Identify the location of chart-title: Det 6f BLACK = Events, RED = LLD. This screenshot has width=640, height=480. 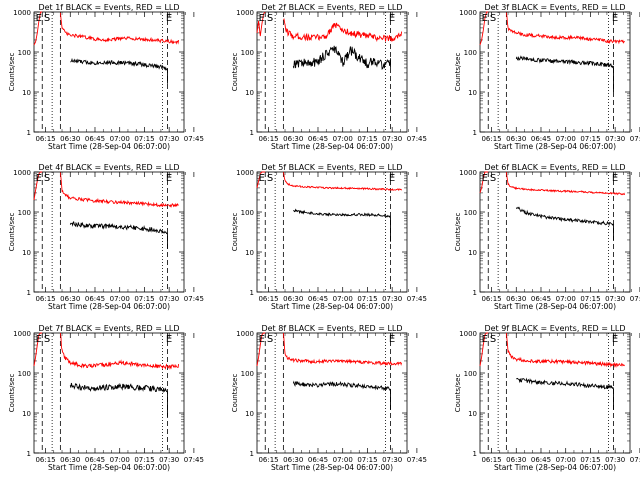
(554, 167).